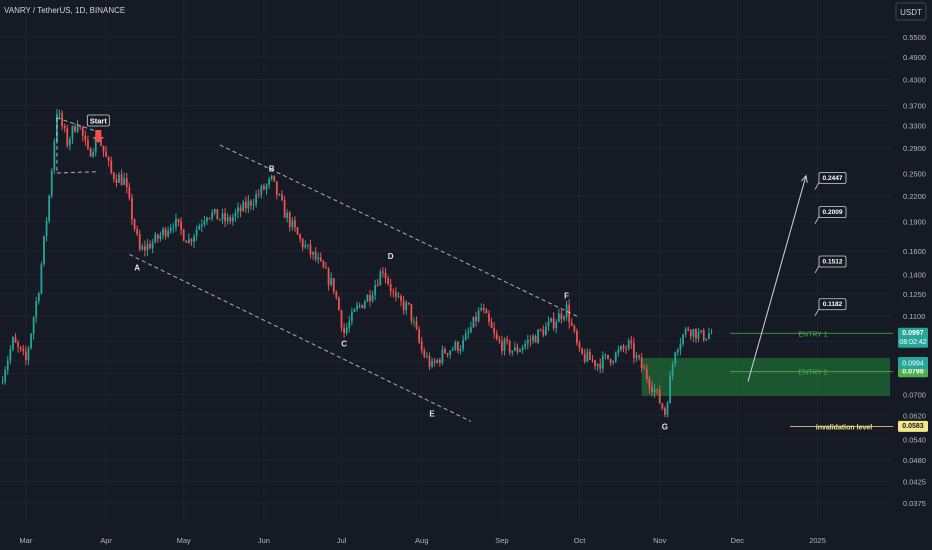 The image size is (932, 550). What do you see at coordinates (913, 333) in the screenshot?
I see `last-price-tag-text: 0.0997` at bounding box center [913, 333].